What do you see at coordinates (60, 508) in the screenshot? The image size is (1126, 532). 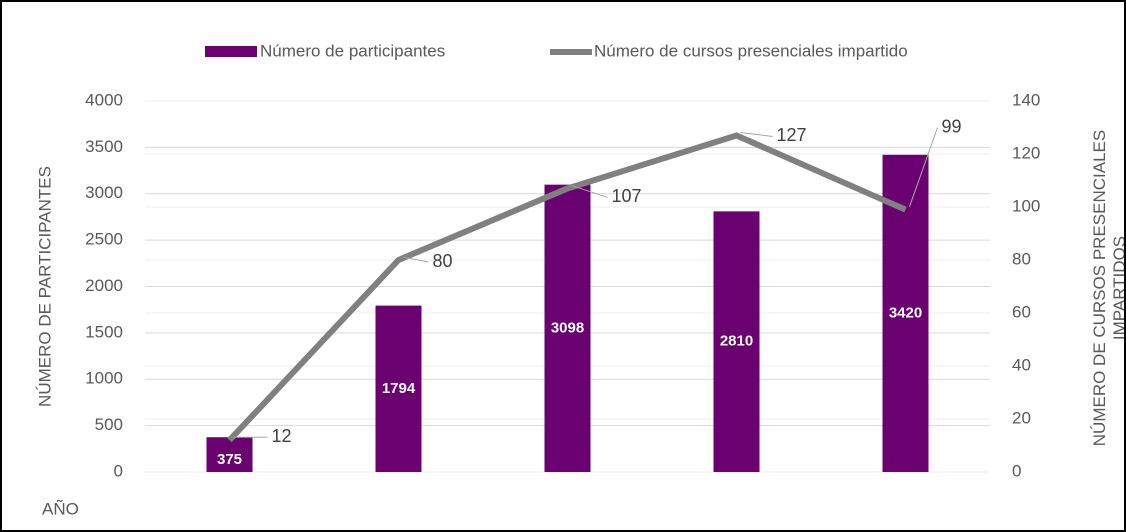 I see `x-axis-label: AÑO` at bounding box center [60, 508].